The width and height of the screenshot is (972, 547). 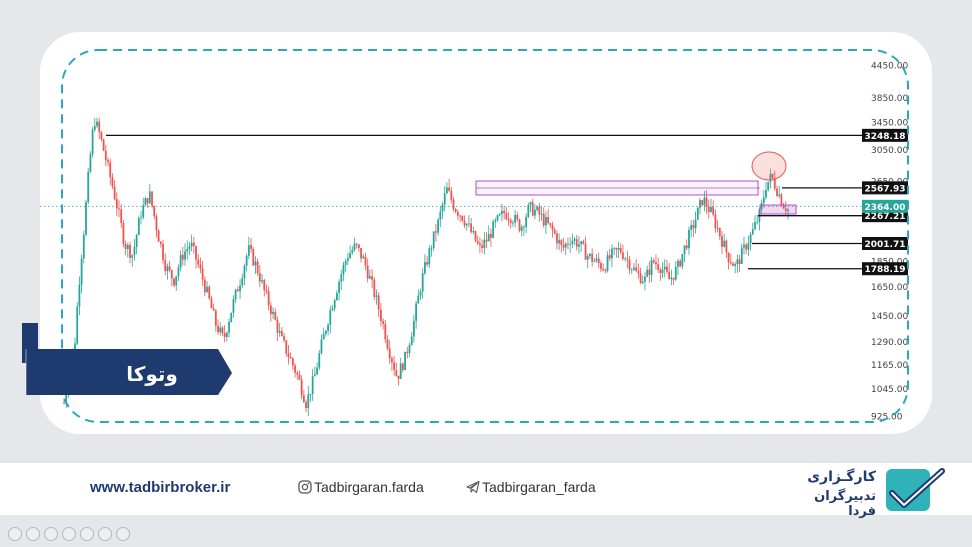 What do you see at coordinates (889, 343) in the screenshot?
I see `y-tick-label: 1290.00` at bounding box center [889, 343].